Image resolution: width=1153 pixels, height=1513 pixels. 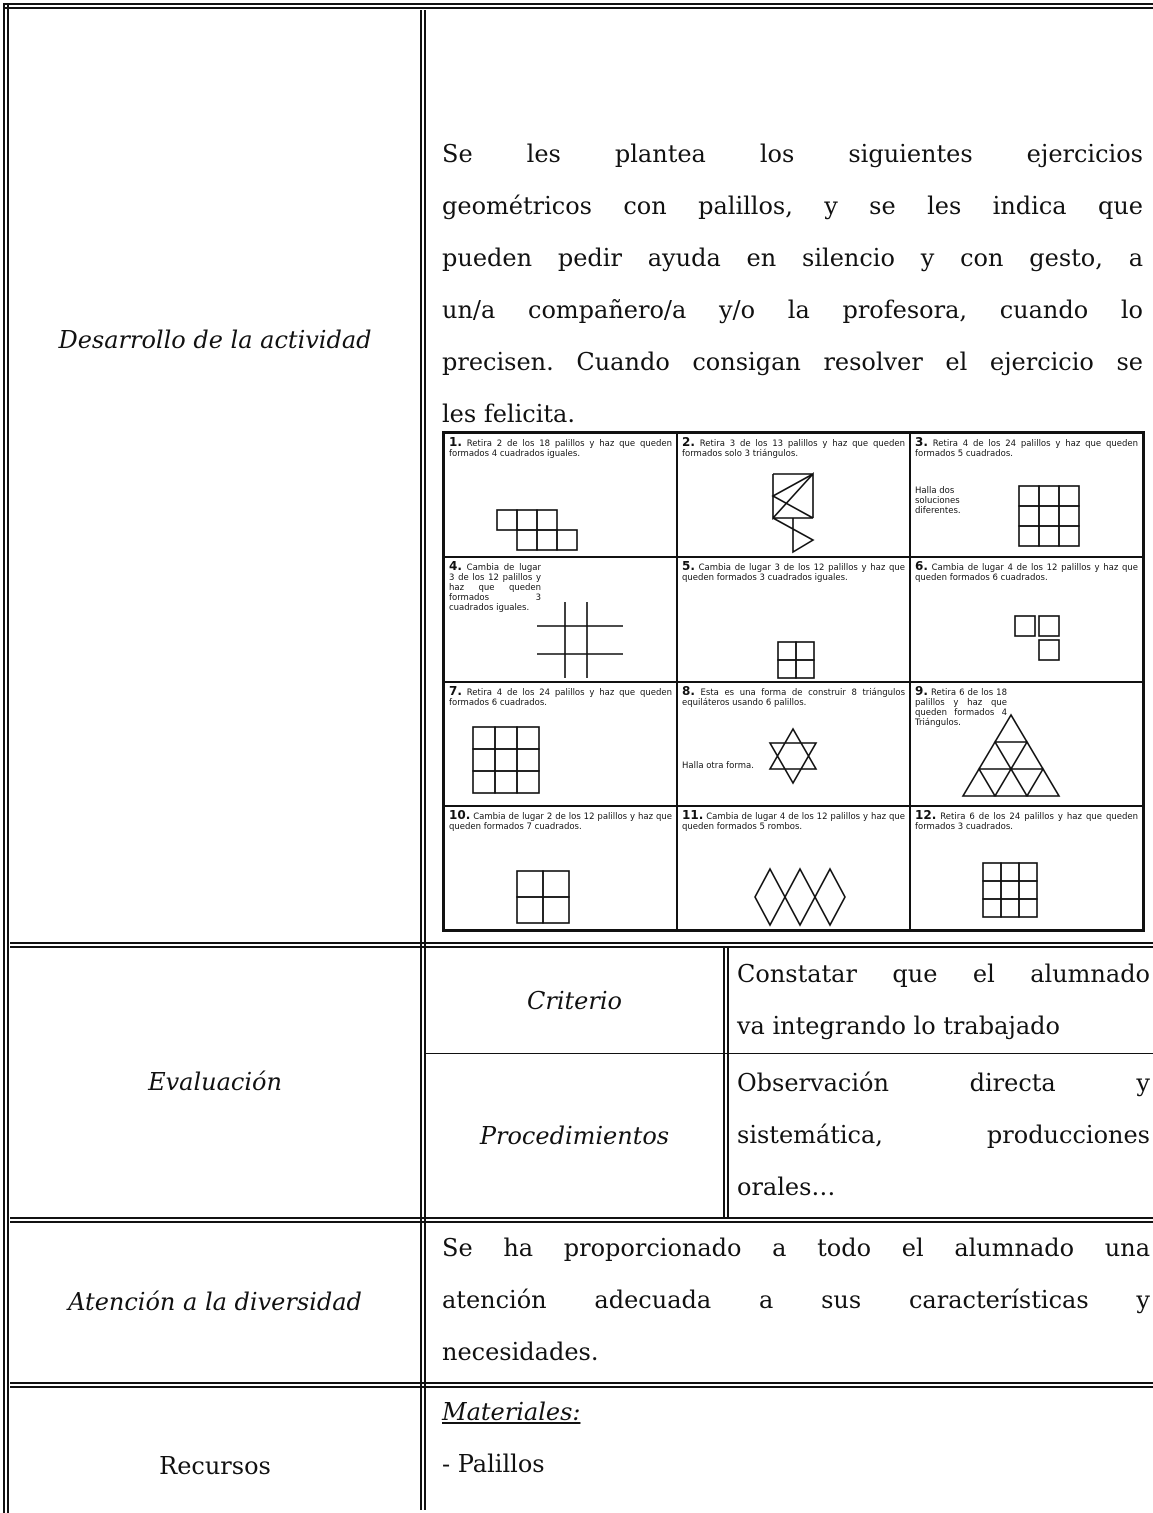 What do you see at coordinates (574, 1000) in the screenshot?
I see `sub-label: Criterio` at bounding box center [574, 1000].